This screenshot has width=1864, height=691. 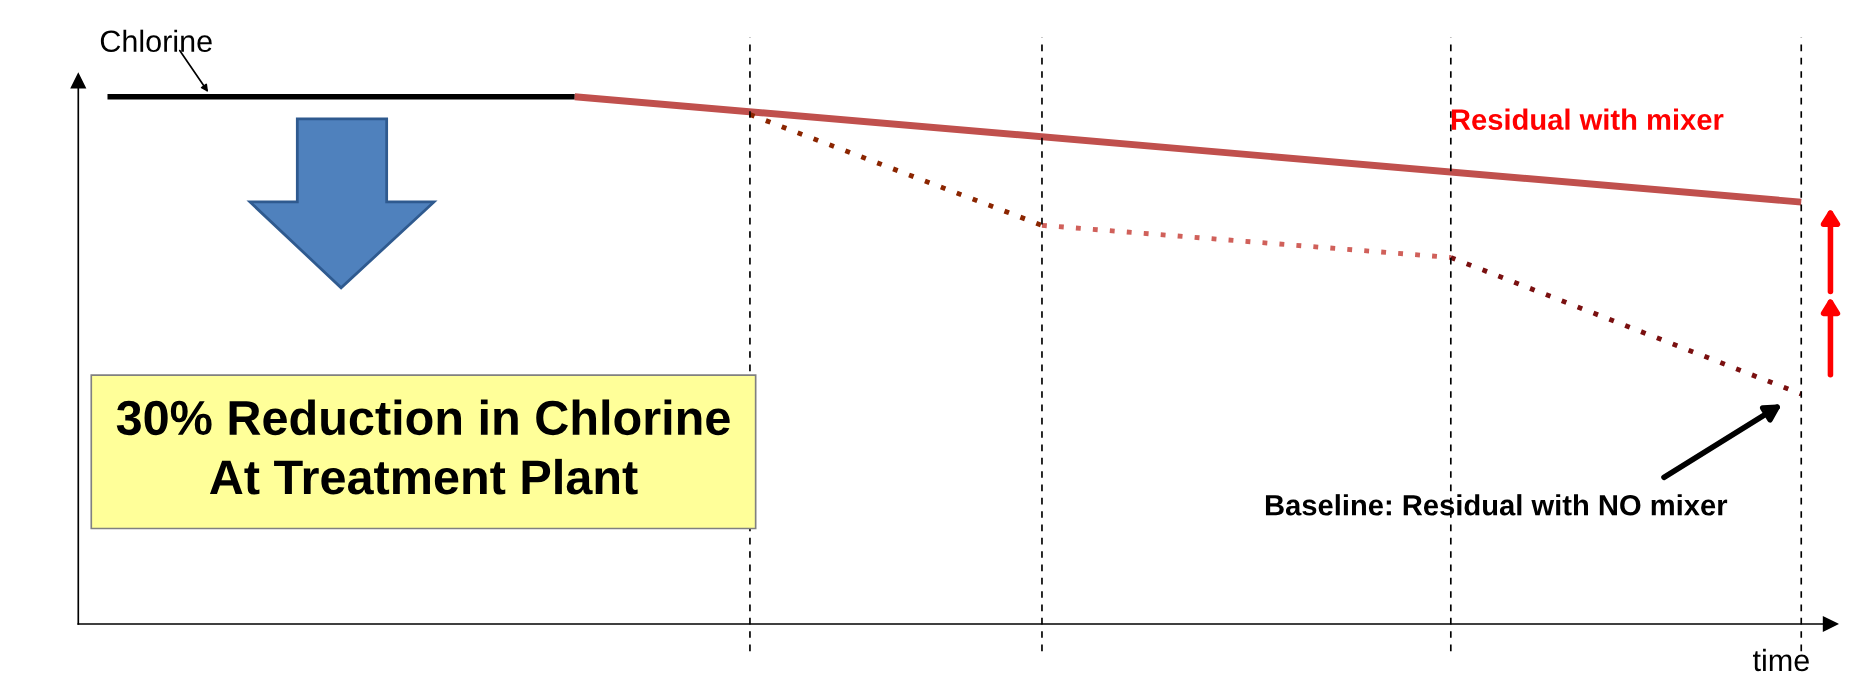 I want to click on y-axis-title: Chlorine, so click(x=156, y=41).